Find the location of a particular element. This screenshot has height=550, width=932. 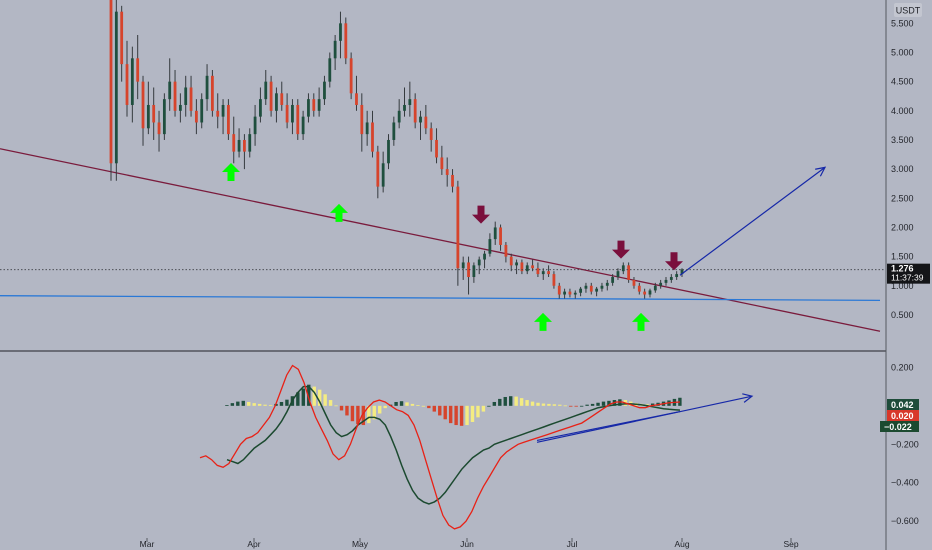

time-tick-label: May is located at coordinates (360, 544).